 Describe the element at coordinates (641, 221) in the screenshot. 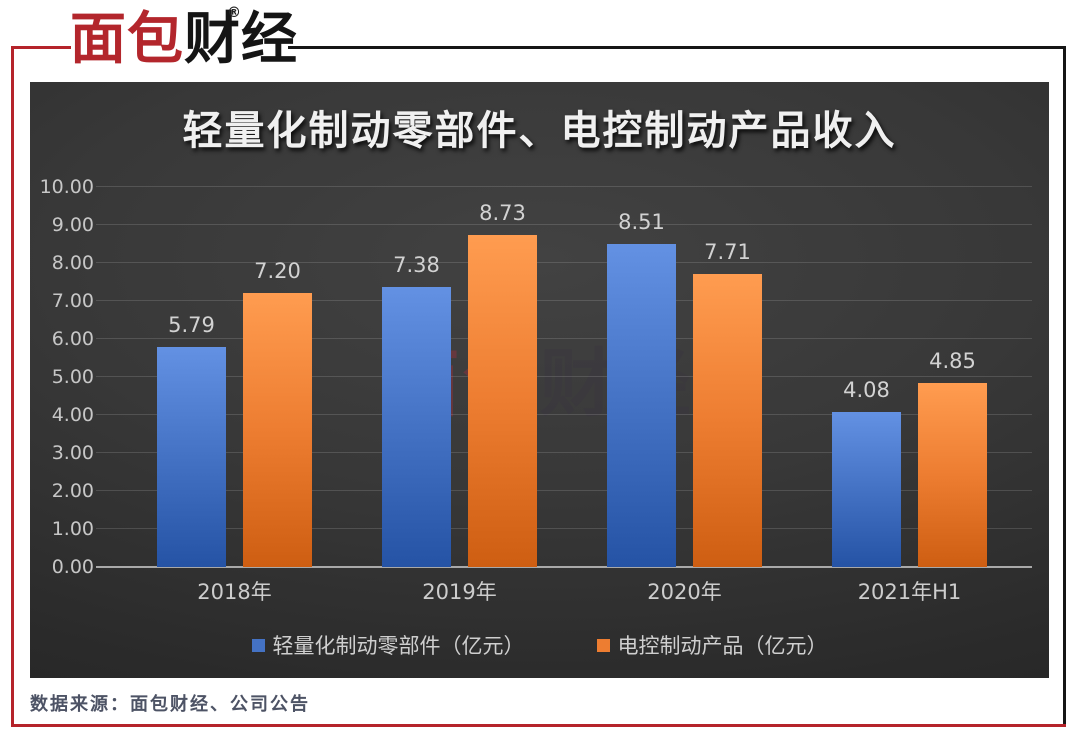

I see `bar-value-label: 8.51` at that location.